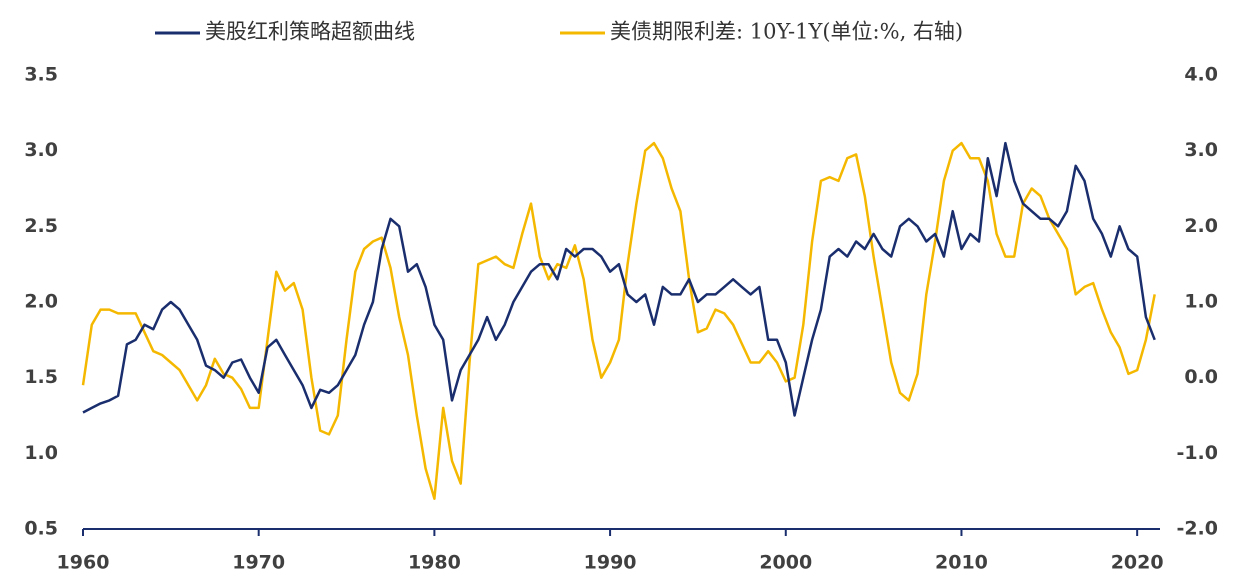 The height and width of the screenshot is (582, 1242). What do you see at coordinates (41, 75) in the screenshot?
I see `y-tick-label: 3.5` at bounding box center [41, 75].